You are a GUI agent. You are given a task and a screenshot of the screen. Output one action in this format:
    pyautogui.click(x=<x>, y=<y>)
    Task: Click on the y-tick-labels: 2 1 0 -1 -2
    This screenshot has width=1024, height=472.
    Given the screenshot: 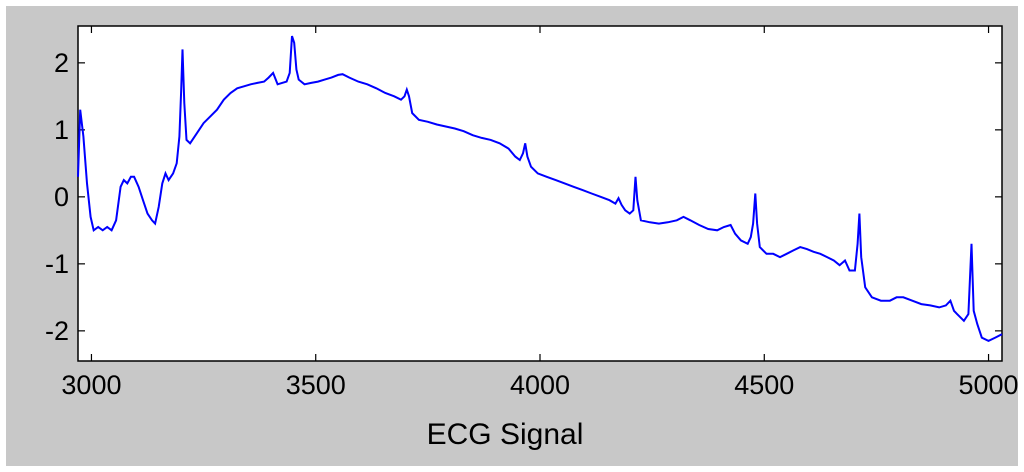 What is the action you would take?
    pyautogui.click(x=57, y=197)
    